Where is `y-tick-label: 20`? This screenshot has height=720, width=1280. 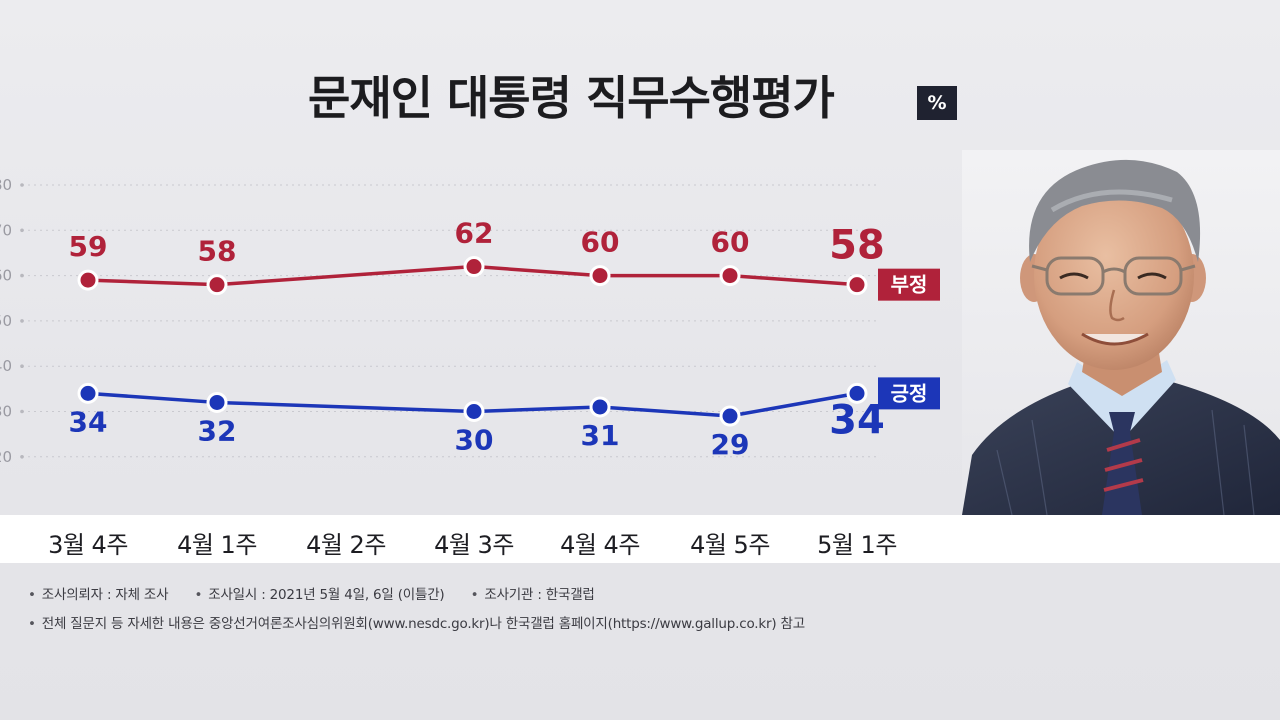
y-tick-label: 20 is located at coordinates (6, 457).